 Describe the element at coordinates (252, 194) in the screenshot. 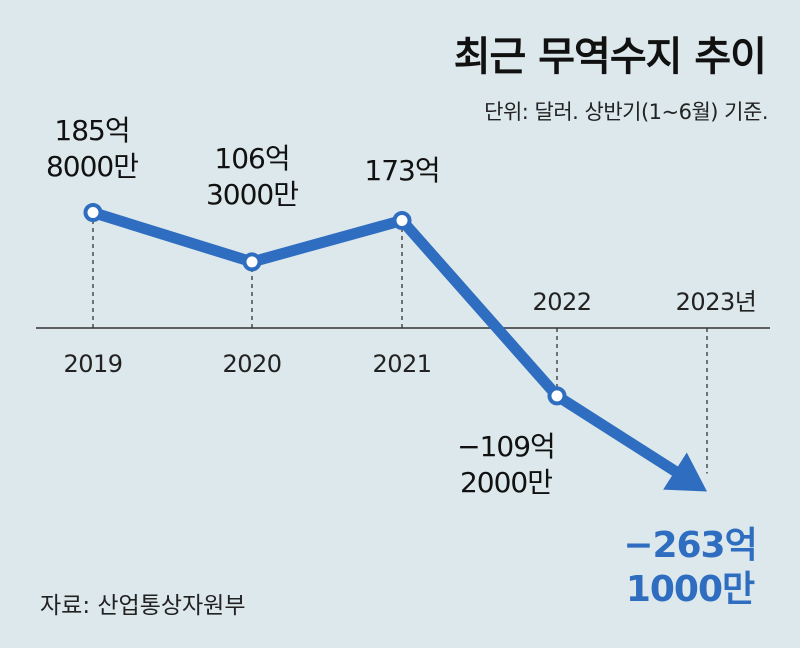

I see `data-label: 3000만` at that location.